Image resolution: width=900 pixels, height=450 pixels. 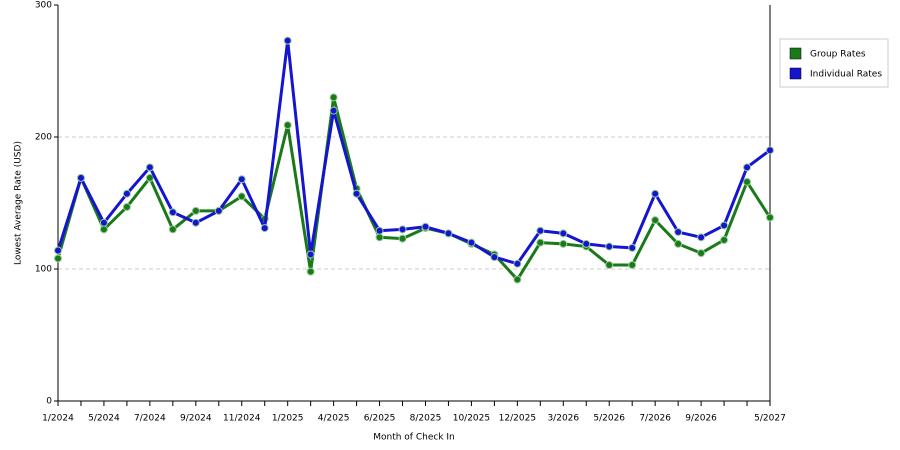 What do you see at coordinates (414, 438) in the screenshot?
I see `x-axis-label: Month of Check In` at bounding box center [414, 438].